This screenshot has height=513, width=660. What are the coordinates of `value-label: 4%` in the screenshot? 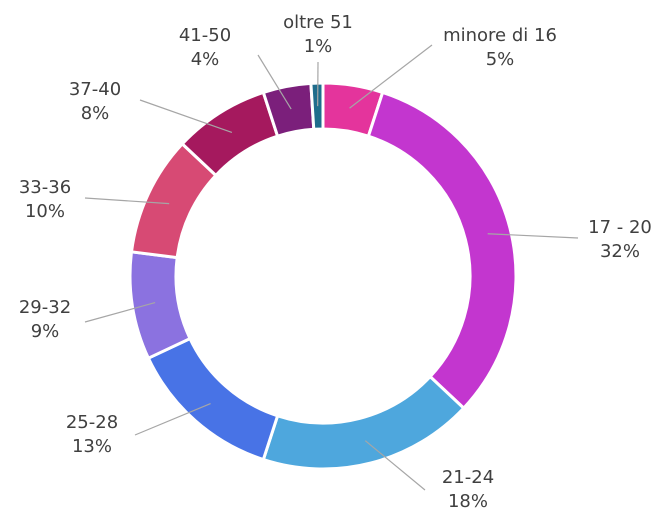 It's located at (205, 59).